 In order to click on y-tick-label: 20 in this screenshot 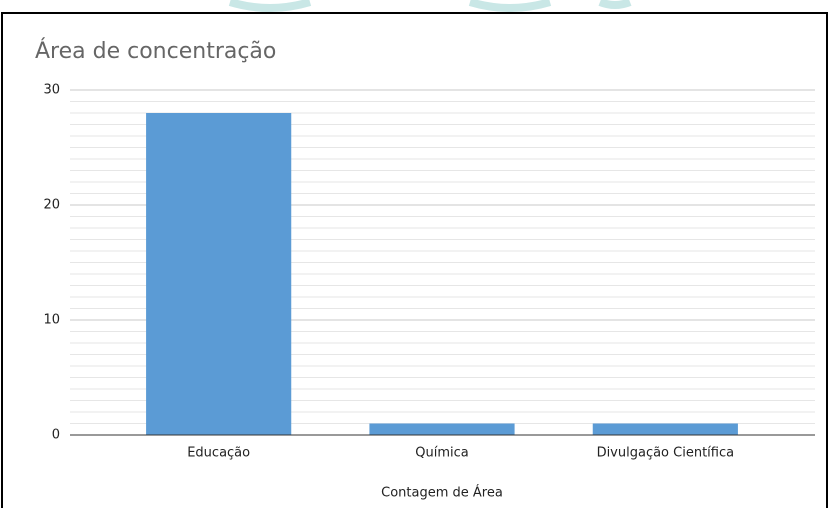, I will do `click(51, 205)`.